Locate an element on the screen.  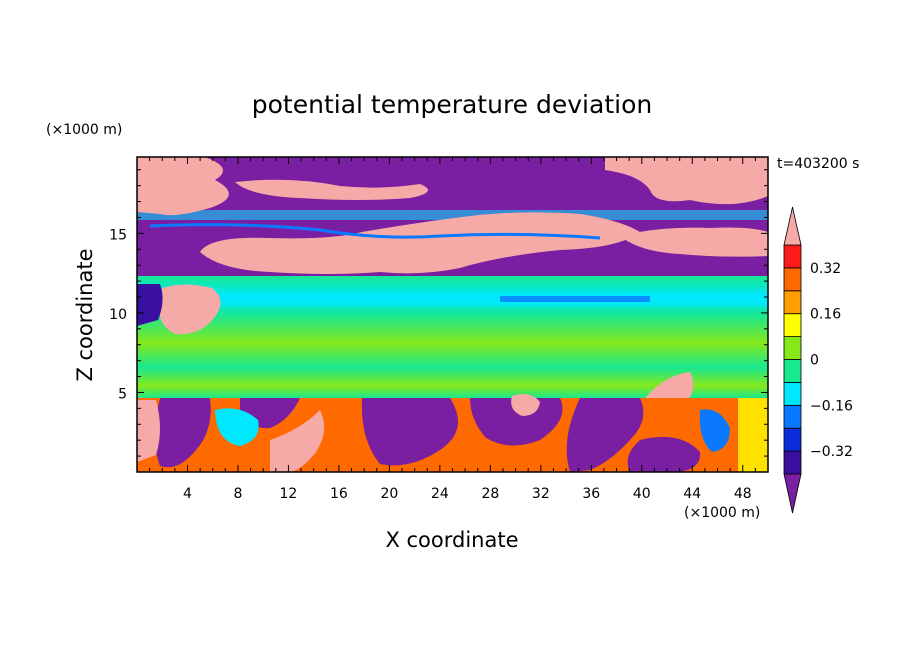
middle-blue-streak is located at coordinates (575, 299).